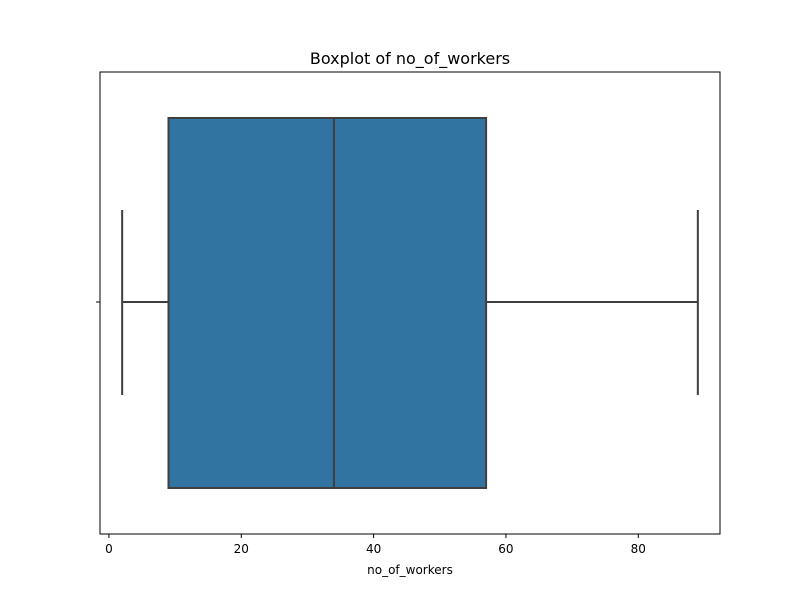  Describe the element at coordinates (410, 59) in the screenshot. I see `chart-title: Boxplot of no_of_workers` at that location.